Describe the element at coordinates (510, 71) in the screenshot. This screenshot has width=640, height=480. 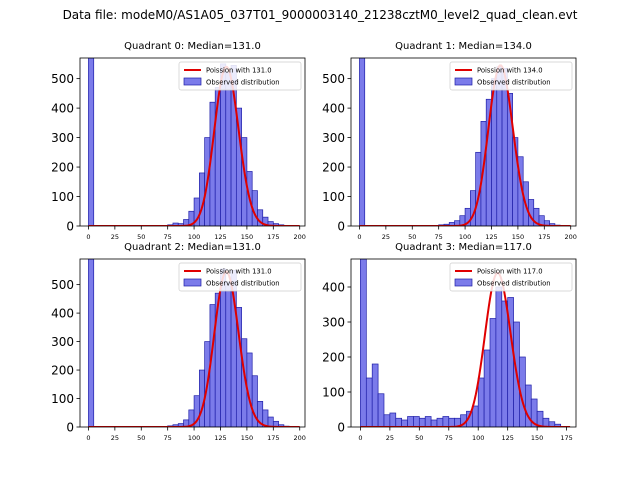
I see `legend-line-label: Poission with 134.0` at that location.